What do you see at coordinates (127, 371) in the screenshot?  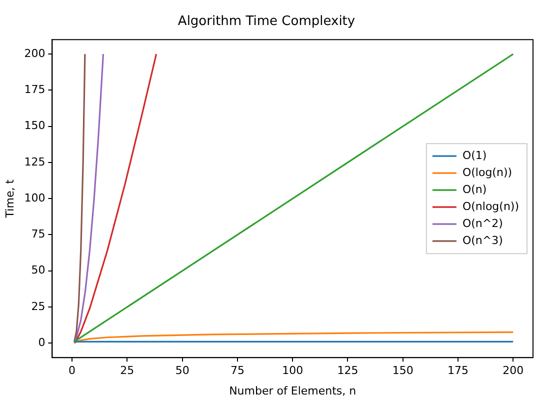 I see `x-tick-label: 25` at bounding box center [127, 371].